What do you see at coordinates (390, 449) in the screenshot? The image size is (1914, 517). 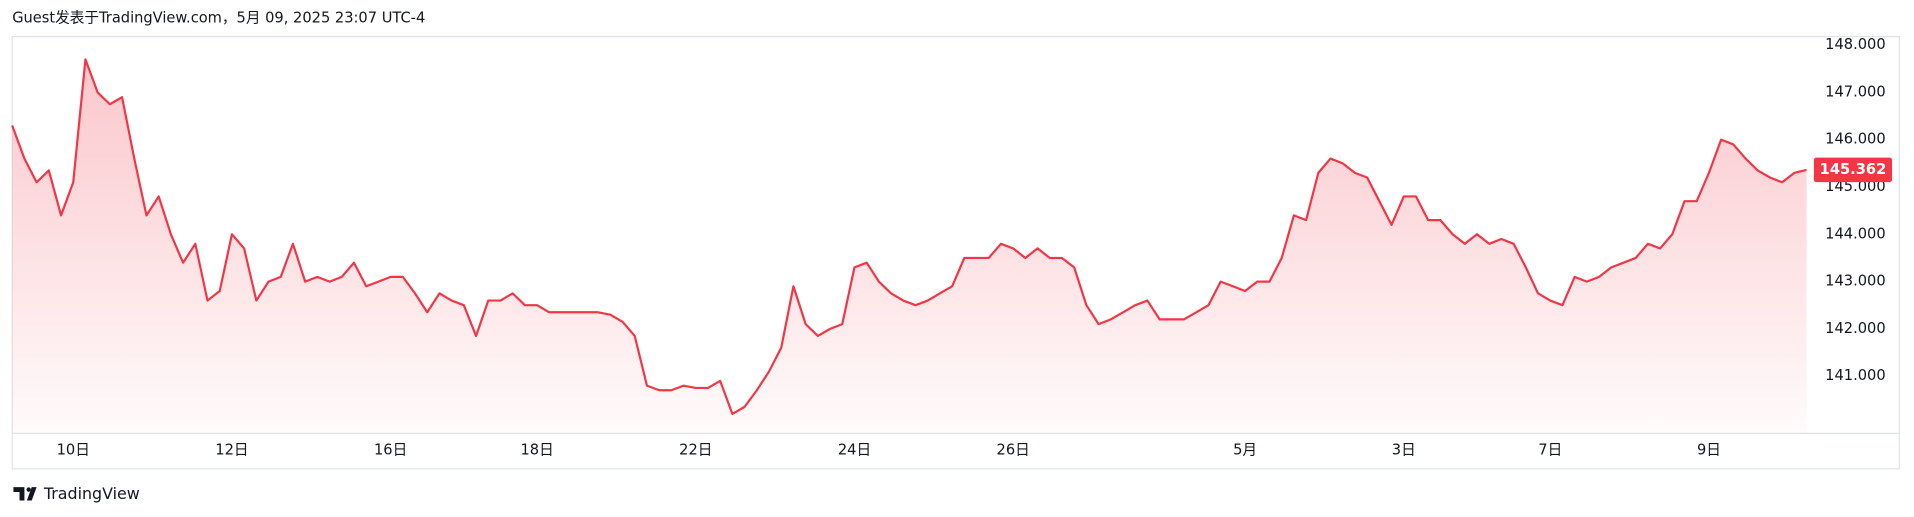 I see `x-tick-label: 16日` at bounding box center [390, 449].